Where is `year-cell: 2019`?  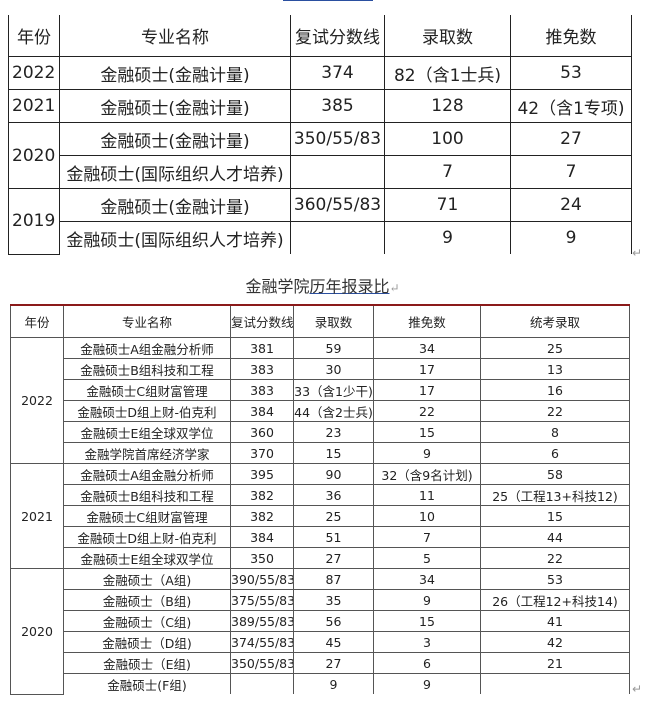
year-cell: 2019 is located at coordinates (34, 221).